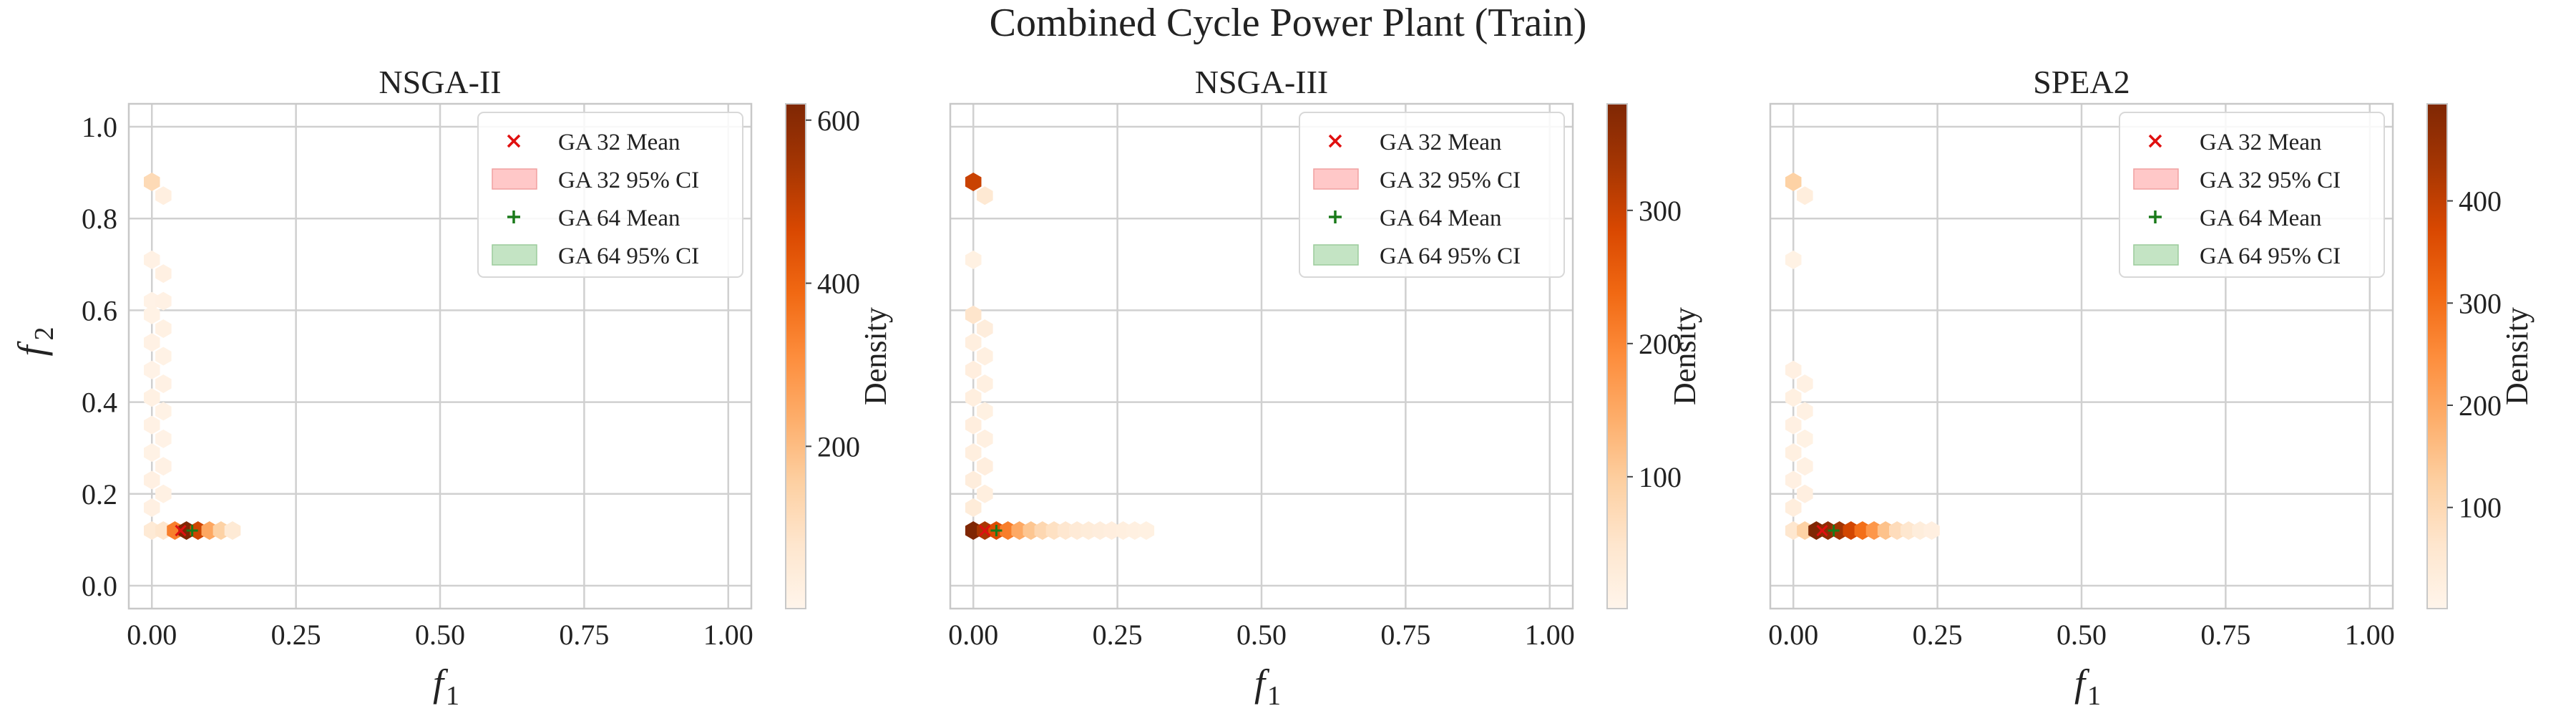 The height and width of the screenshot is (716, 2576). What do you see at coordinates (514, 255) in the screenshot?
I see `legend-patch-ga64-ci` at bounding box center [514, 255].